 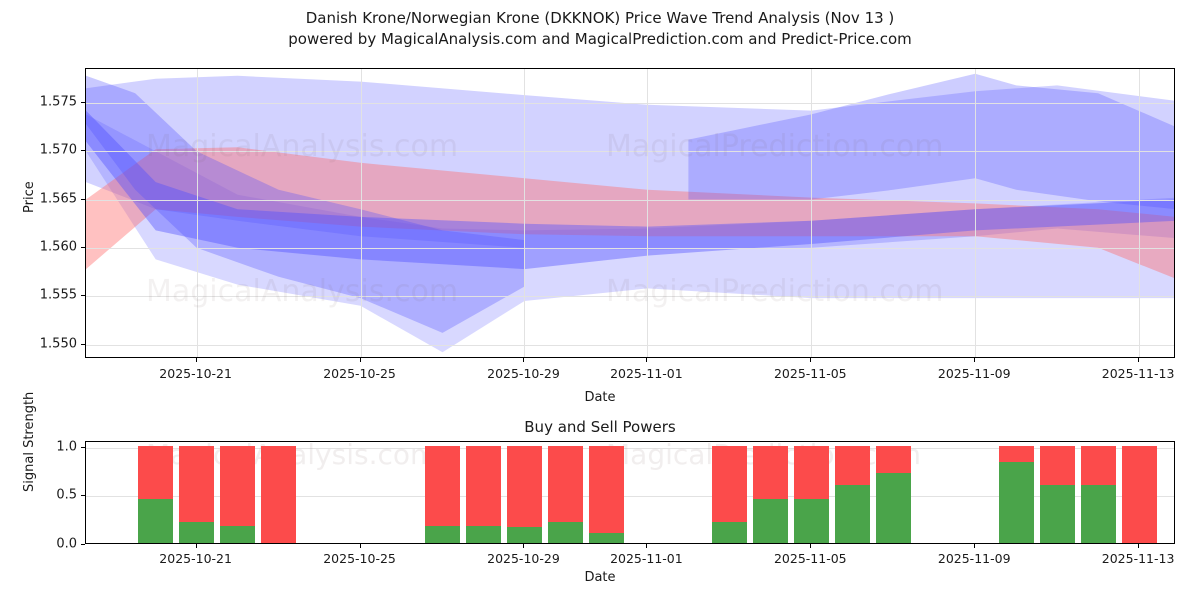 I want to click on price-x-tick-label: 2025-10-25, so click(x=359, y=373).